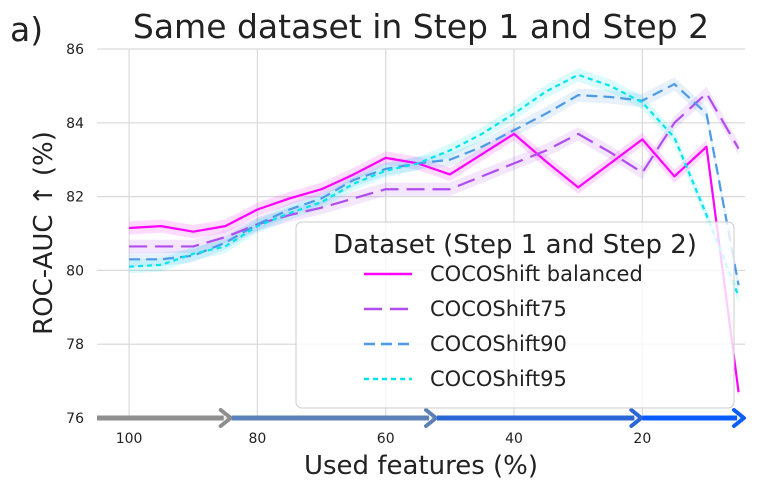 The height and width of the screenshot is (493, 761). Describe the element at coordinates (75, 124) in the screenshot. I see `y-tick-label-84: 84` at that location.